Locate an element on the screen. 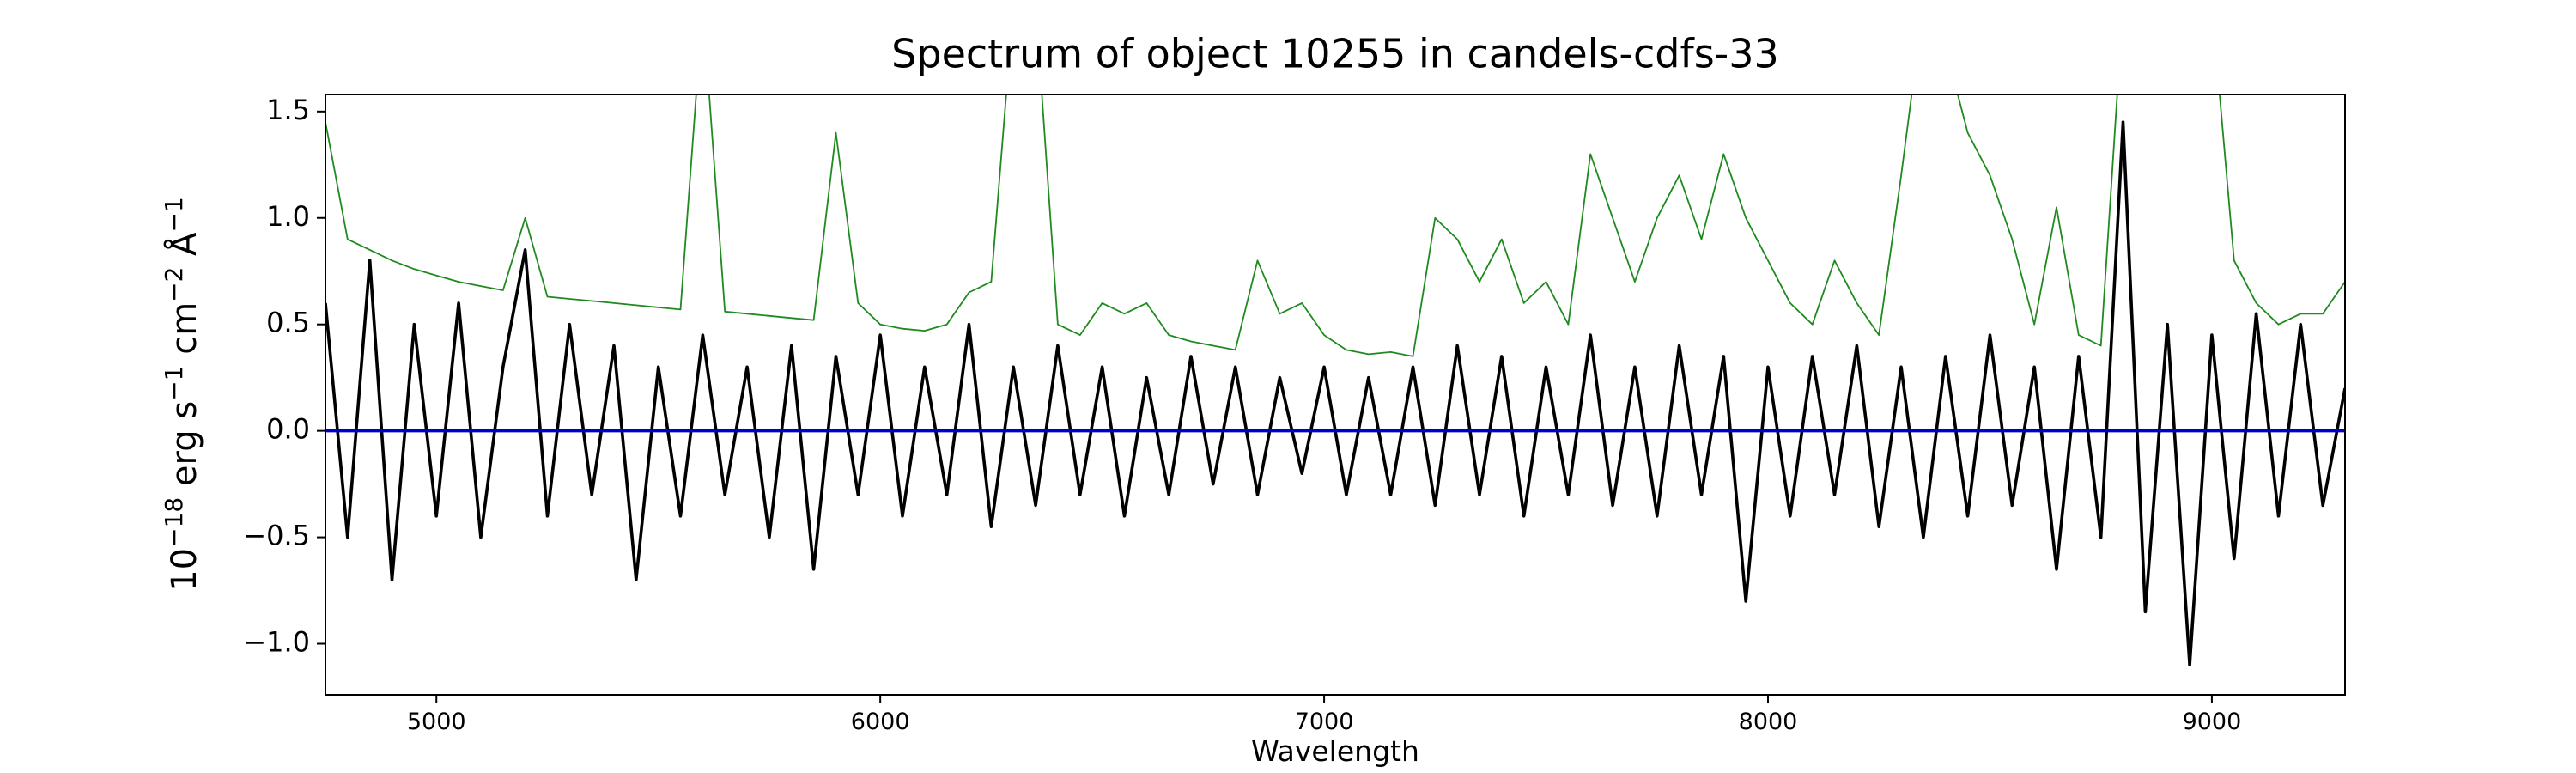 This screenshot has width=2576, height=773. y-axis-label: 10−18 erg s−1 cm−2 Å−1 is located at coordinates (182, 394).